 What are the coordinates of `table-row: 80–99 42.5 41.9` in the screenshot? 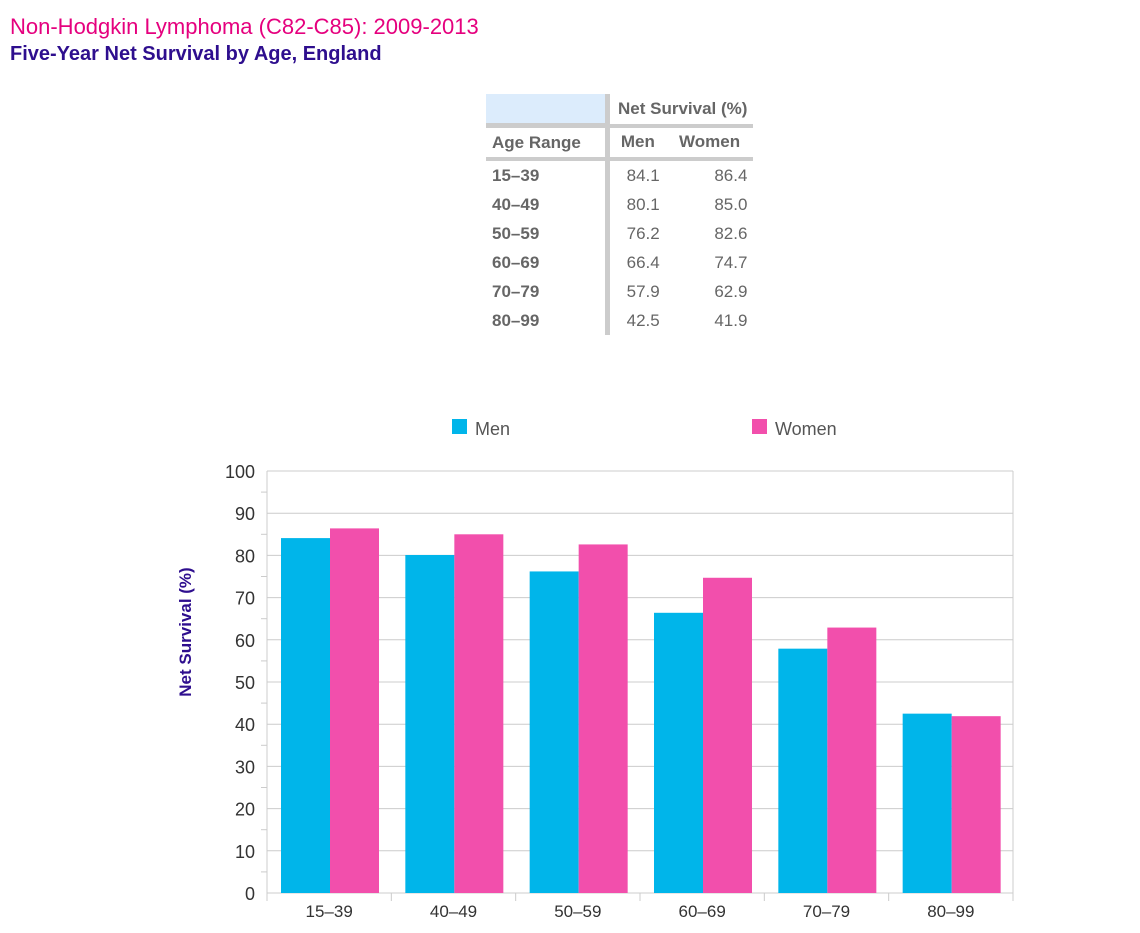 It's located at (619, 320).